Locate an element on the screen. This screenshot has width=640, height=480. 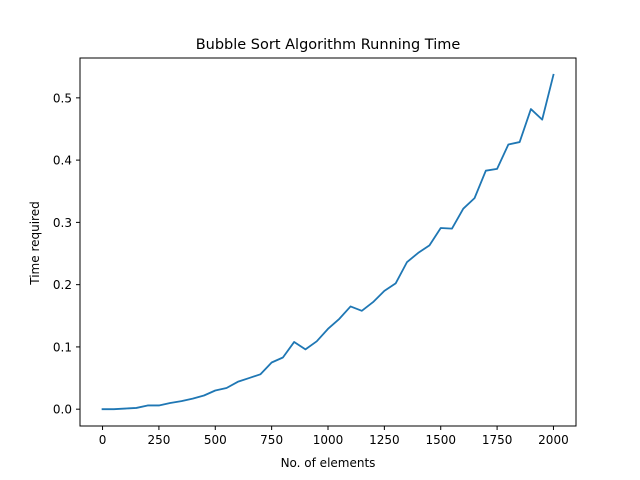
y-tick-label: 0.3 is located at coordinates (62, 223).